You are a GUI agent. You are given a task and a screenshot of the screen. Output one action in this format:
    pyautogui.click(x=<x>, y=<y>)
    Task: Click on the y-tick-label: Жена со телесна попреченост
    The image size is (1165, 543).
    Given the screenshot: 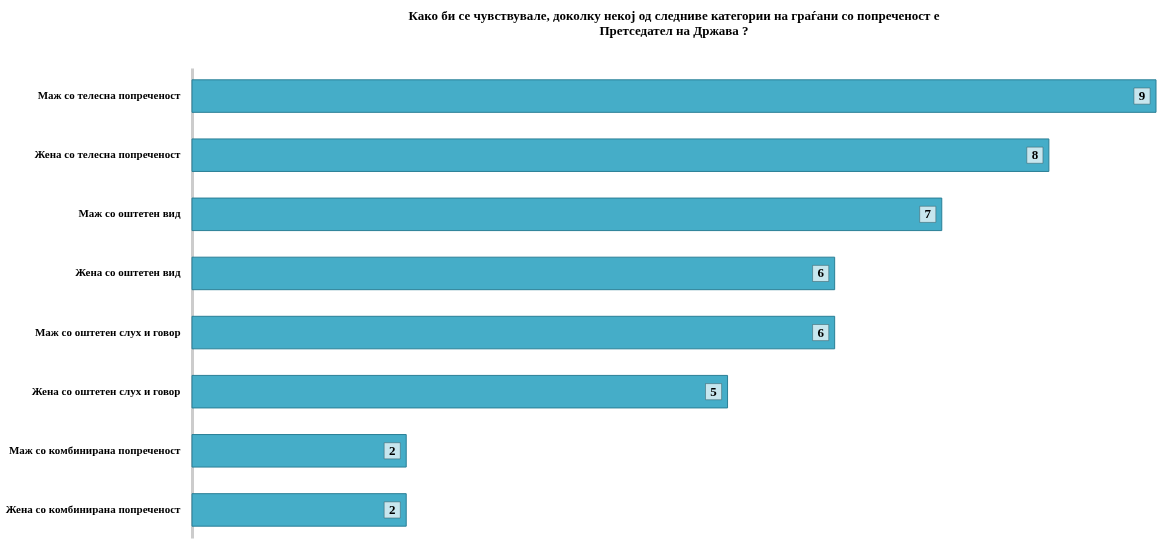 What is the action you would take?
    pyautogui.click(x=108, y=154)
    